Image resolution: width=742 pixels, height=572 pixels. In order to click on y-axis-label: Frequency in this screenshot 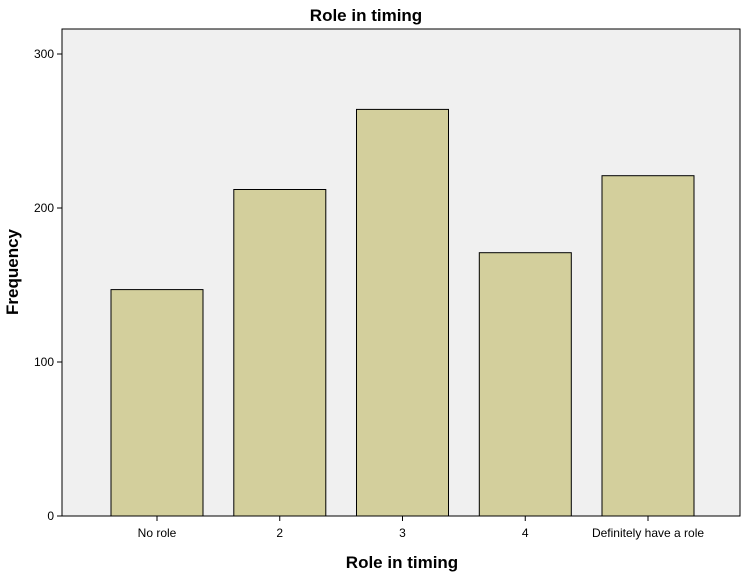, I will do `click(12, 271)`.